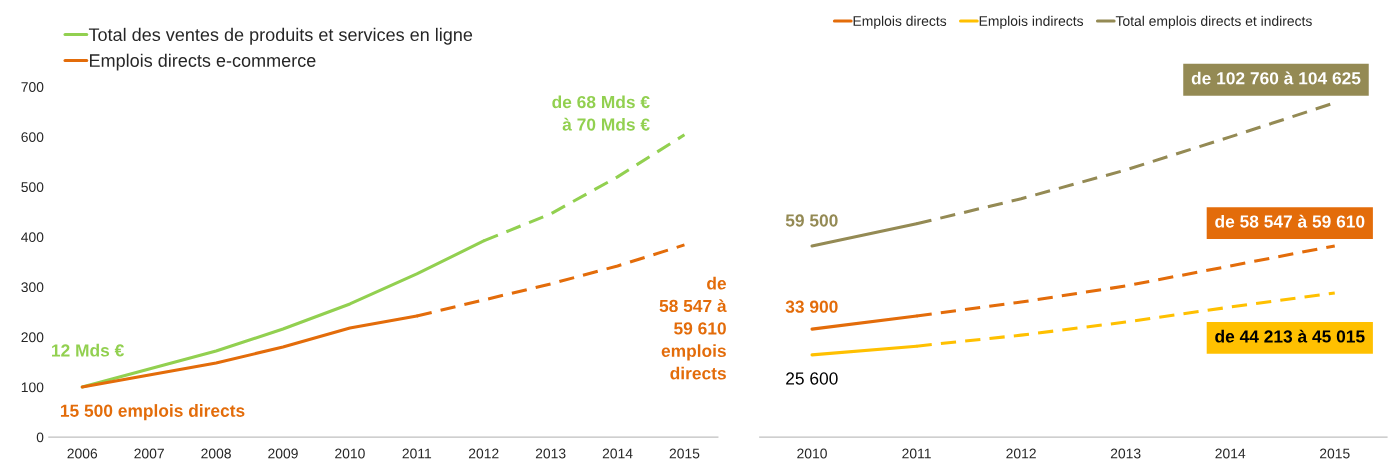 The image size is (1394, 464). Describe the element at coordinates (40, 437) in the screenshot. I see `y-tick-label: 0` at that location.